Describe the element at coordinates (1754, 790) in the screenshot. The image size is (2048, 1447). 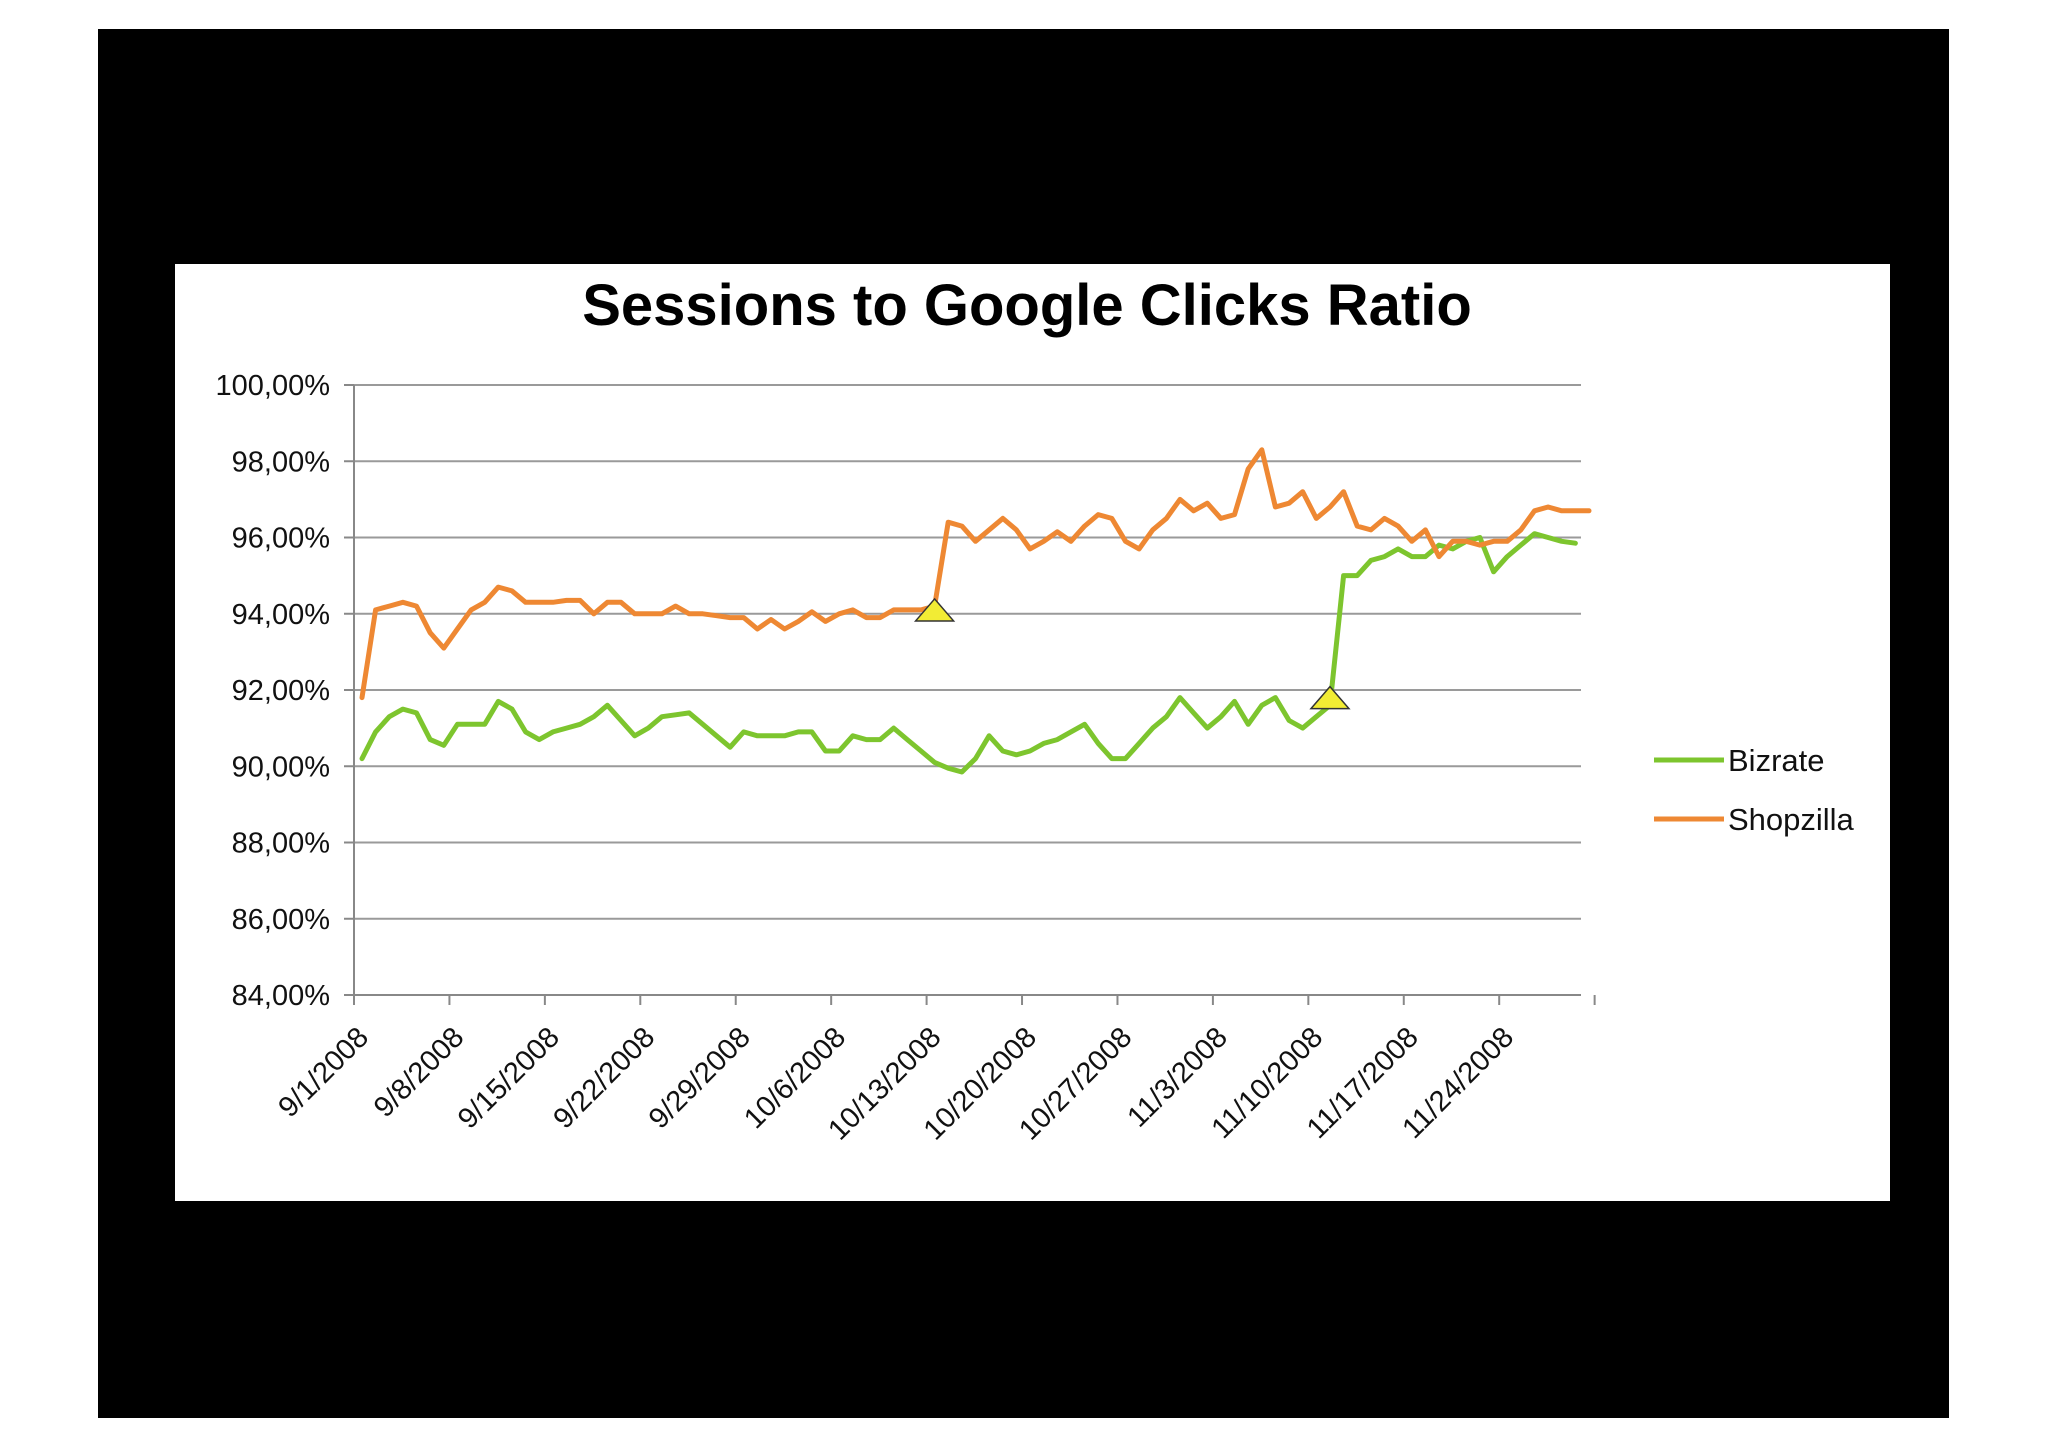
I see `legend: Bizrate Shopzilla` at that location.